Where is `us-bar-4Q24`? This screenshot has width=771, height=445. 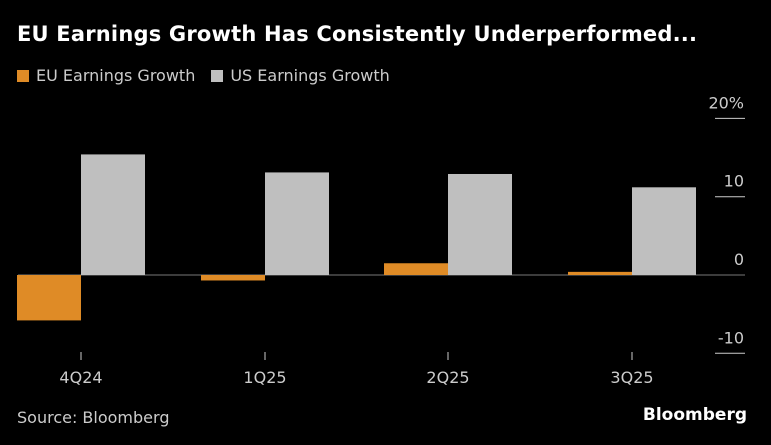
us-bar-4Q24 is located at coordinates (113, 214).